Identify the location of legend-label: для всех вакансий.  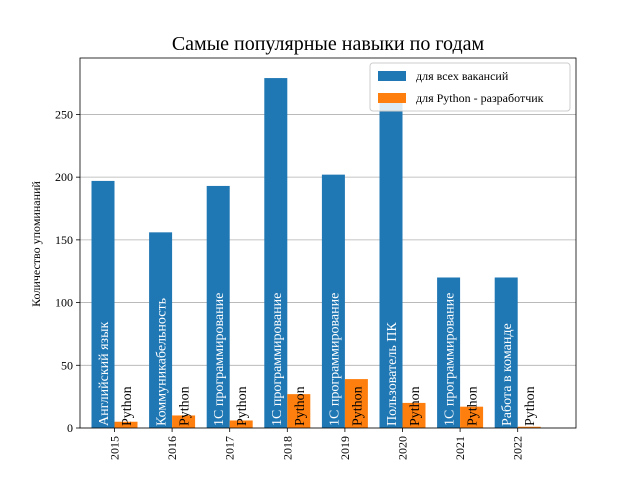
(462, 76).